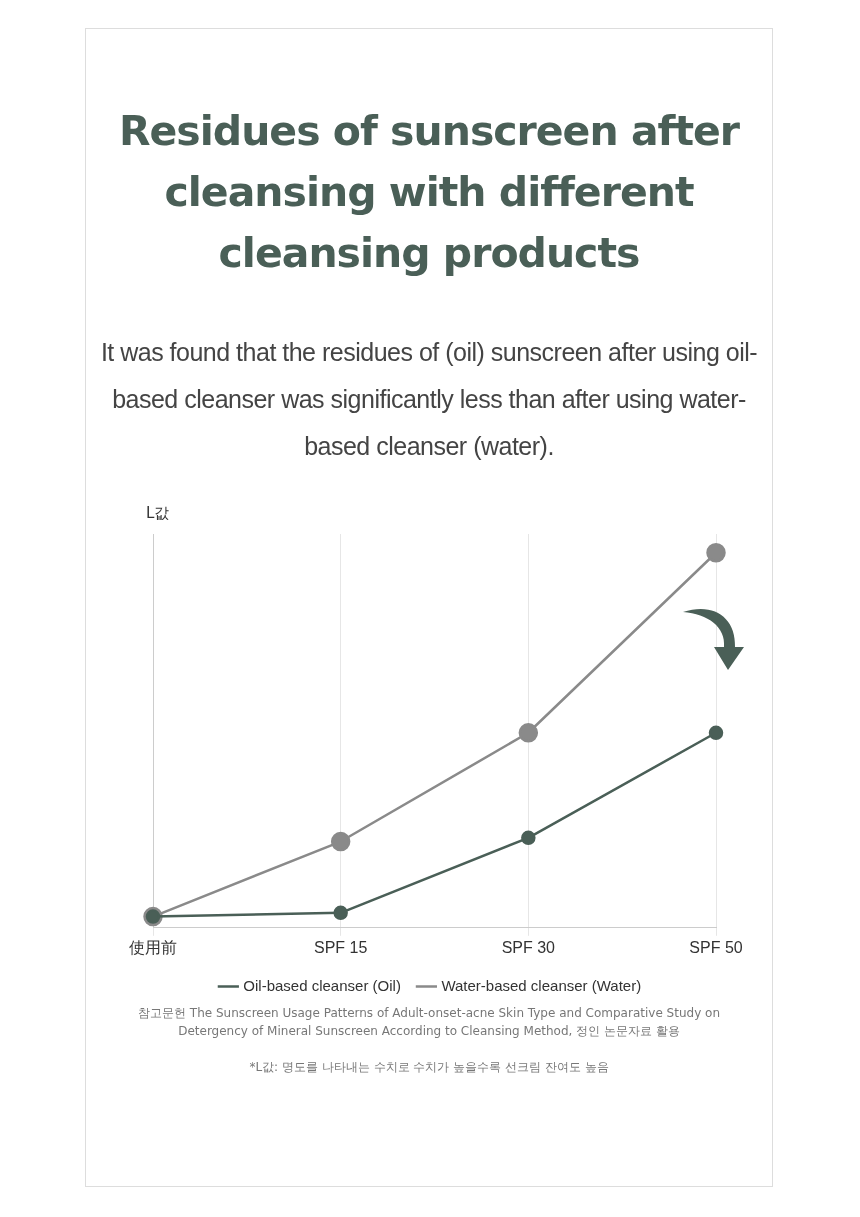 This screenshot has width=860, height=1217. Describe the element at coordinates (541, 985) in the screenshot. I see `legend-label: Water-based cleanser (Water)` at that location.